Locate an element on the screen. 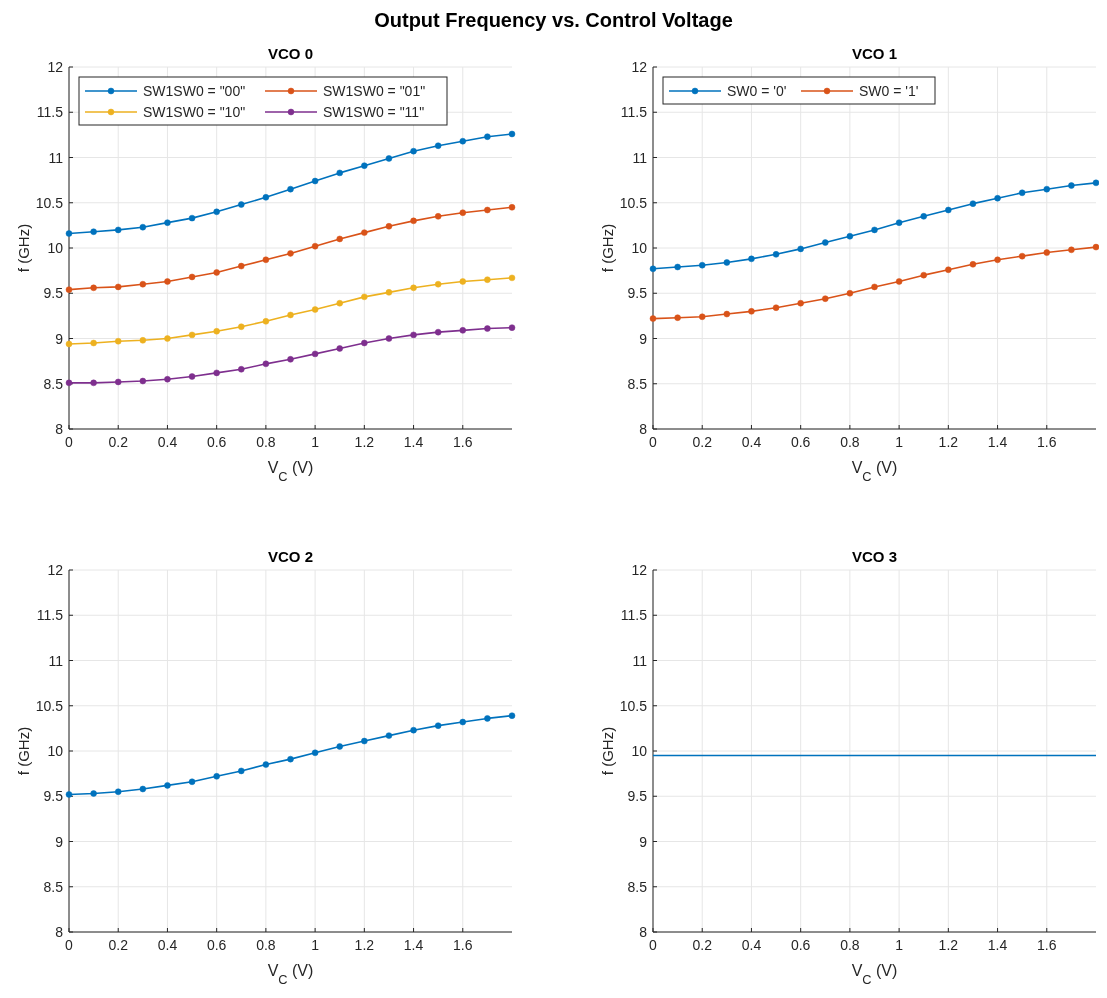  y-tick-label: 11 is located at coordinates (56, 660).